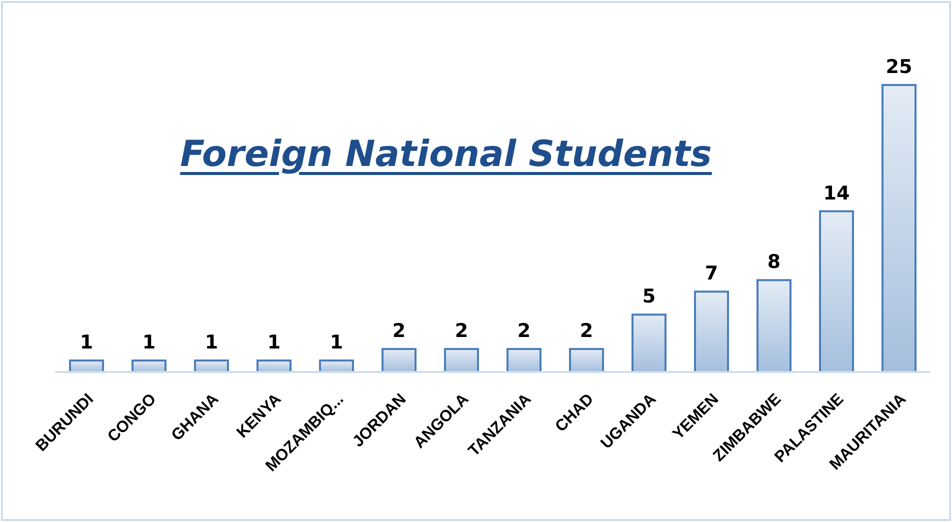  Describe the element at coordinates (899, 67) in the screenshot. I see `data-label: 25` at that location.